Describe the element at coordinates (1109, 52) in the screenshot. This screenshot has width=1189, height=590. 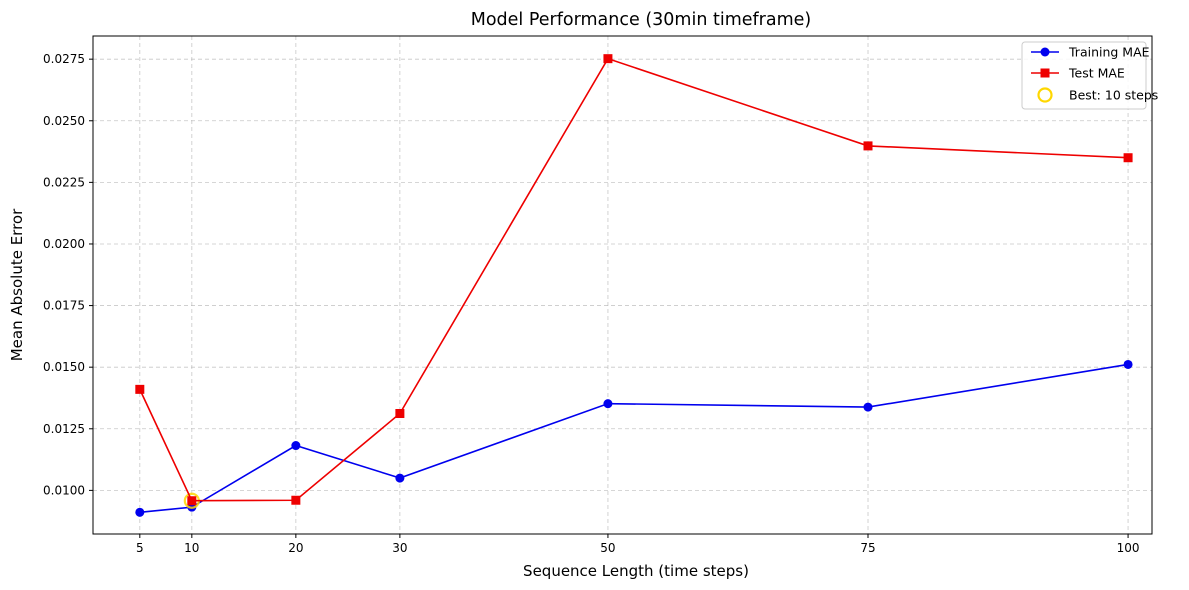
I see `legend-label-training: Training MAE` at that location.